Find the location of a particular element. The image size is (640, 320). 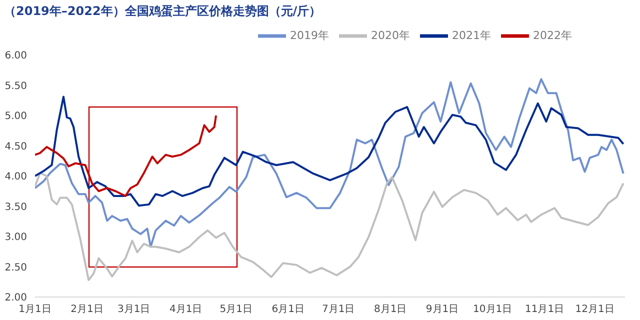

y-tick-label: 2.50 is located at coordinates (15, 268).